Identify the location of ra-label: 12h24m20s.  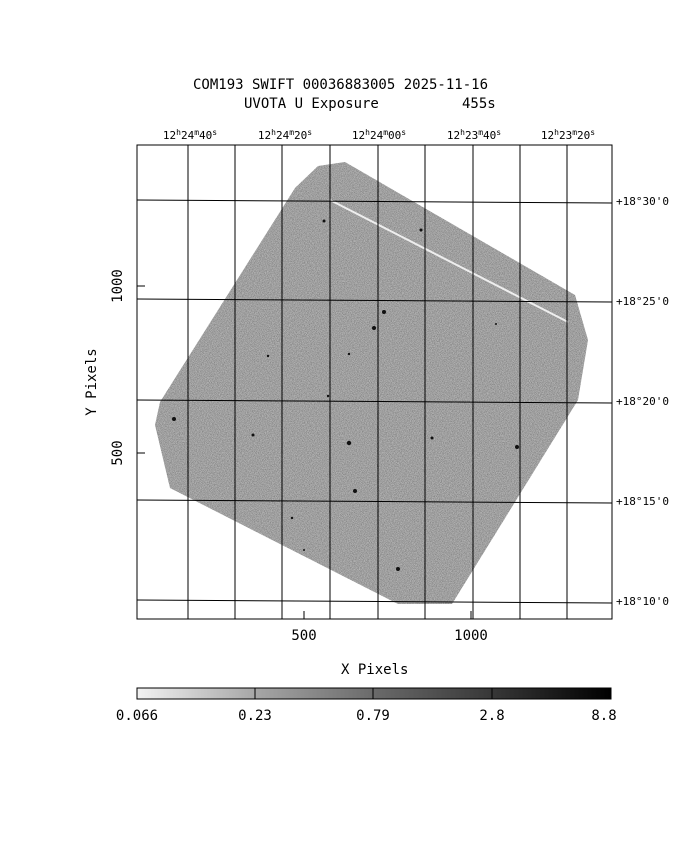
(285, 135).